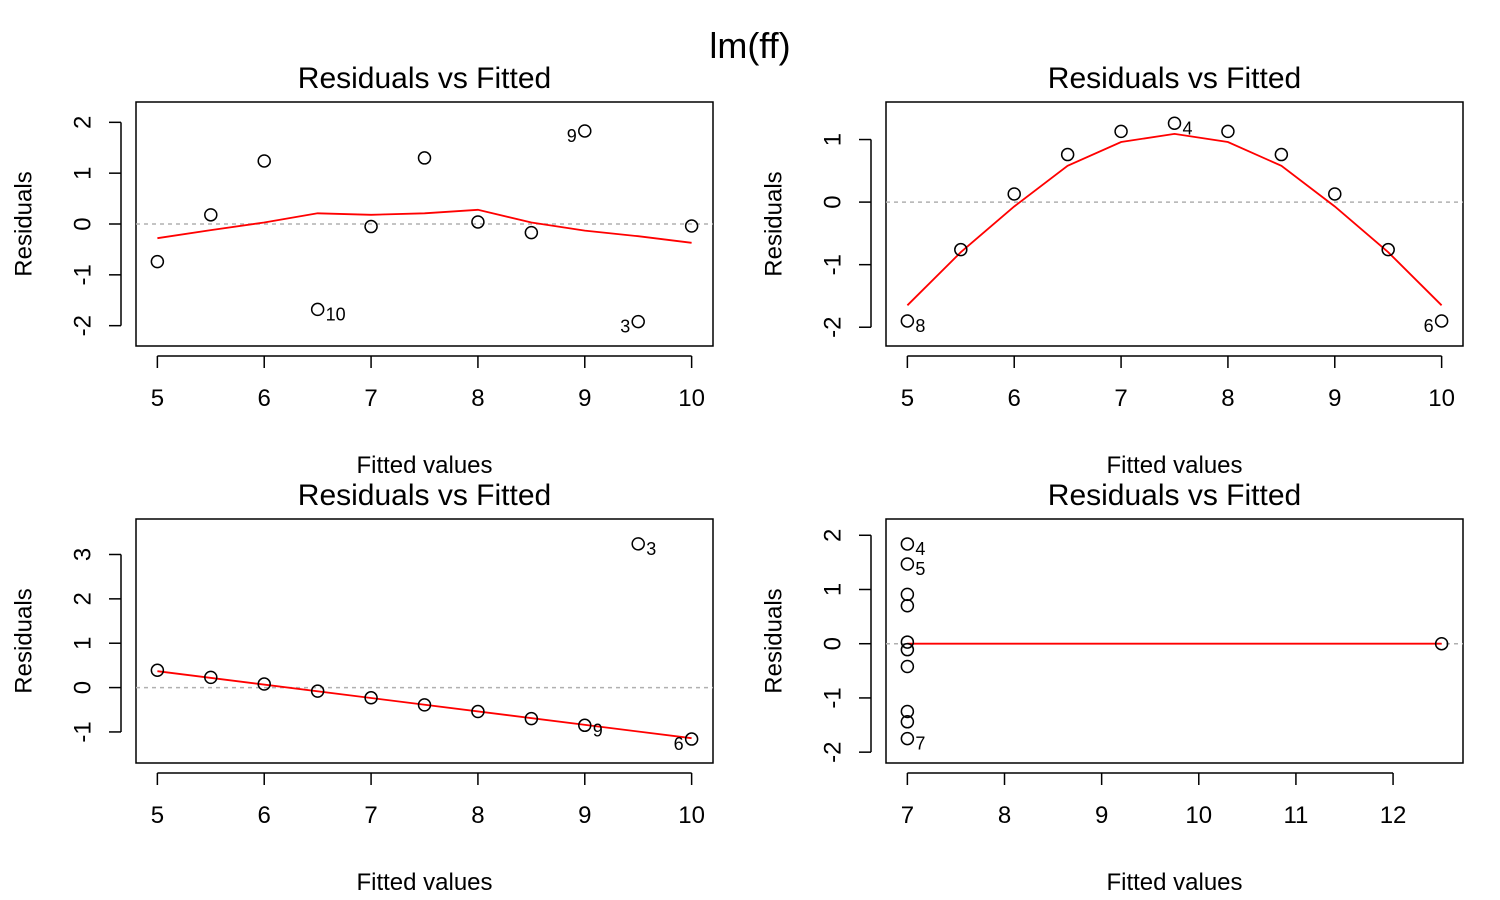  I want to click on figure-title: lm(ff), so click(749, 45).